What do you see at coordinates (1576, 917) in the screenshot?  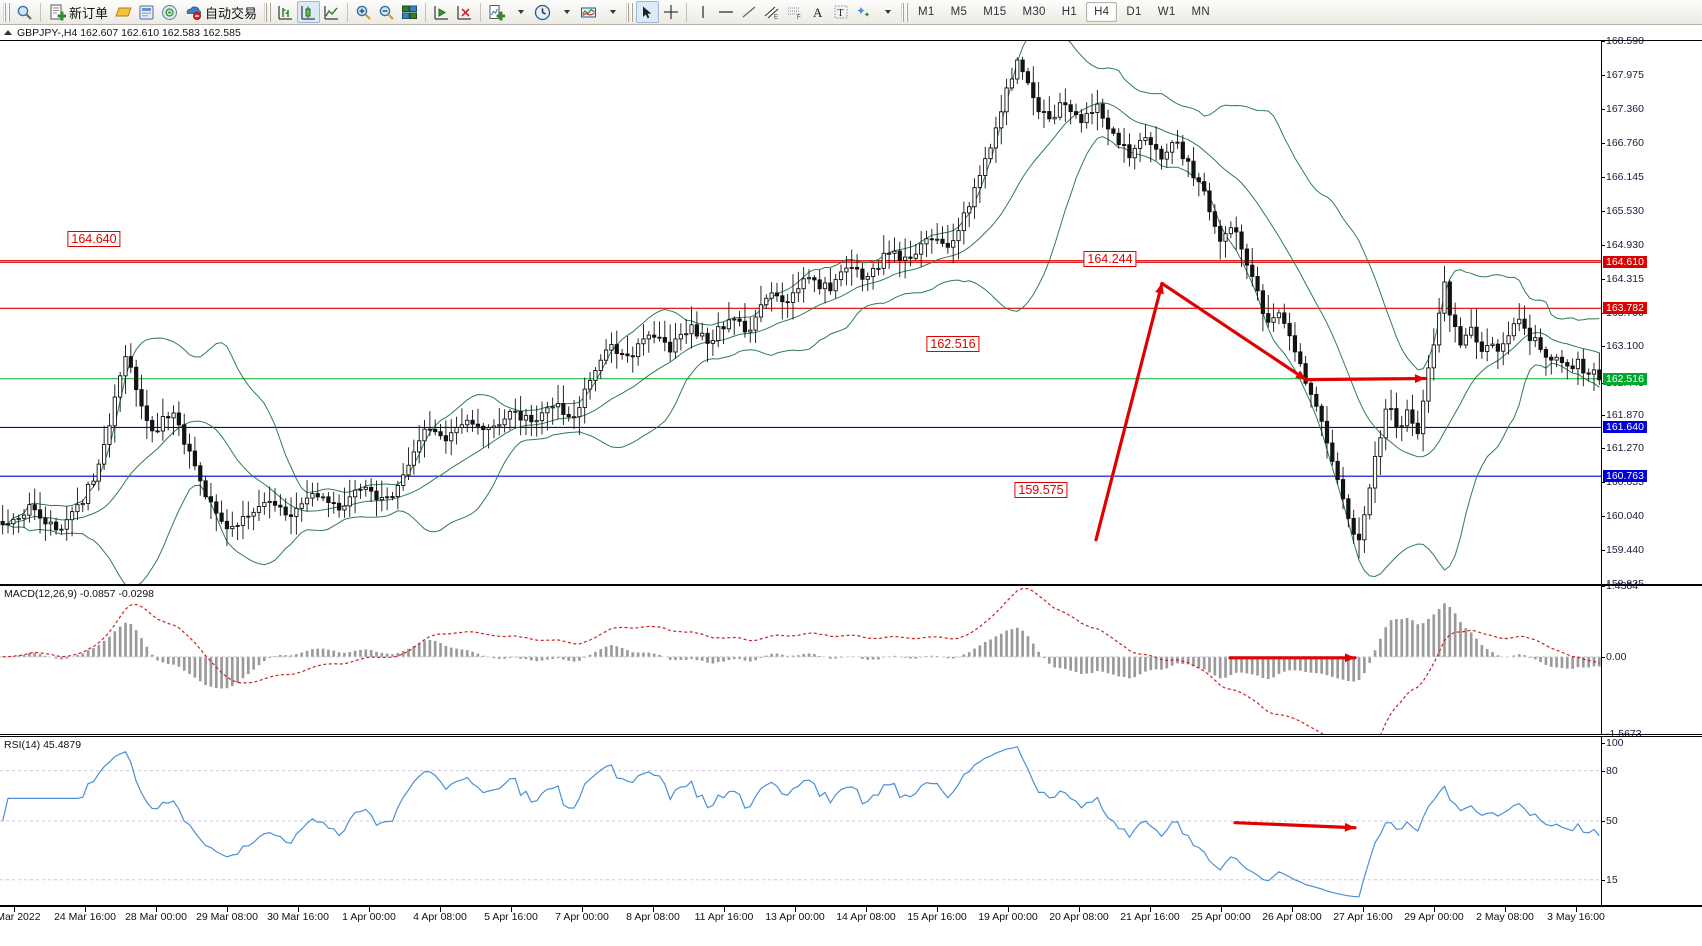 I see `time-tick-label: 3 May 16:00` at bounding box center [1576, 917].